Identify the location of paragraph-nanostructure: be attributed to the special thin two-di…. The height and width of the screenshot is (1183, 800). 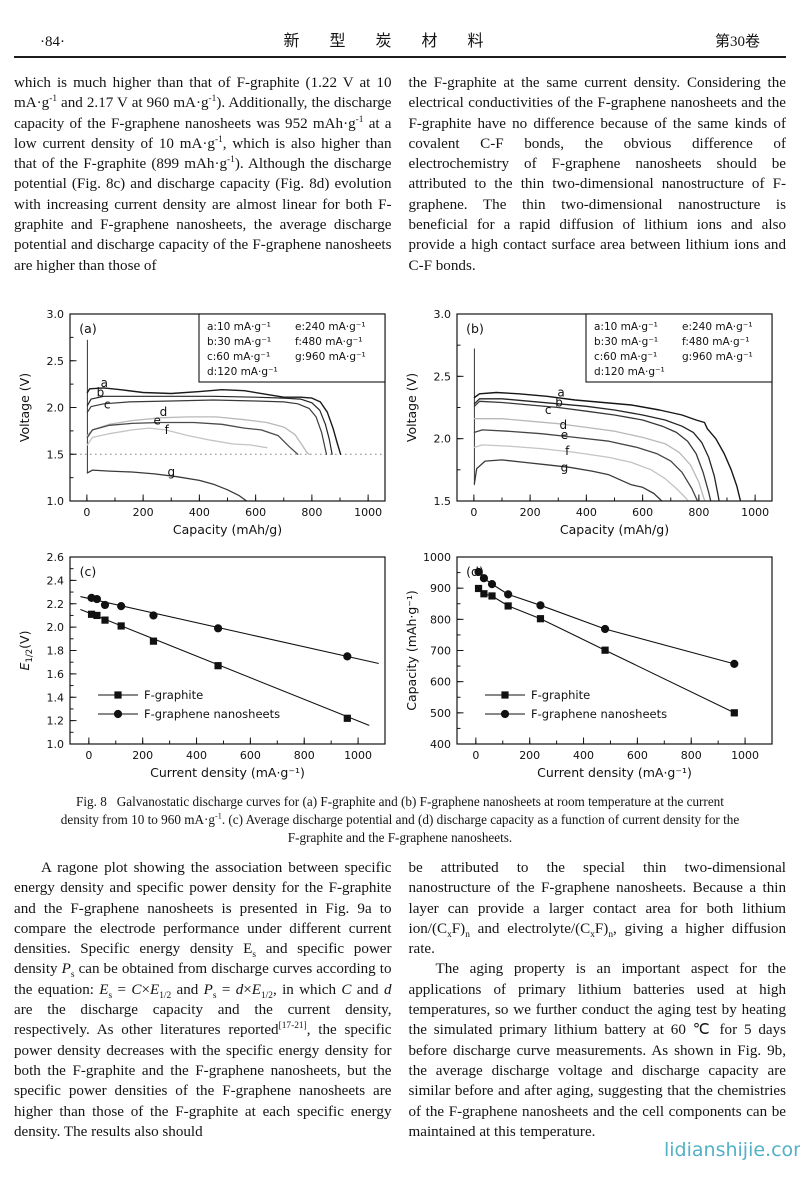
(597, 909).